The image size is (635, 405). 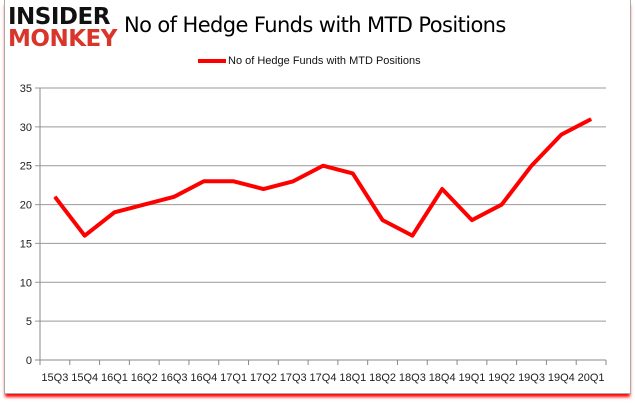 I want to click on x-tick-label: 16Q2, so click(x=144, y=378).